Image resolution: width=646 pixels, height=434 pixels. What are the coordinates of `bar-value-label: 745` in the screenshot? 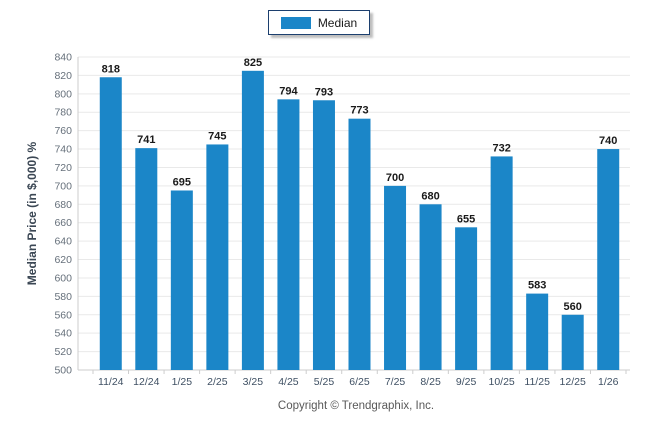 It's located at (217, 136).